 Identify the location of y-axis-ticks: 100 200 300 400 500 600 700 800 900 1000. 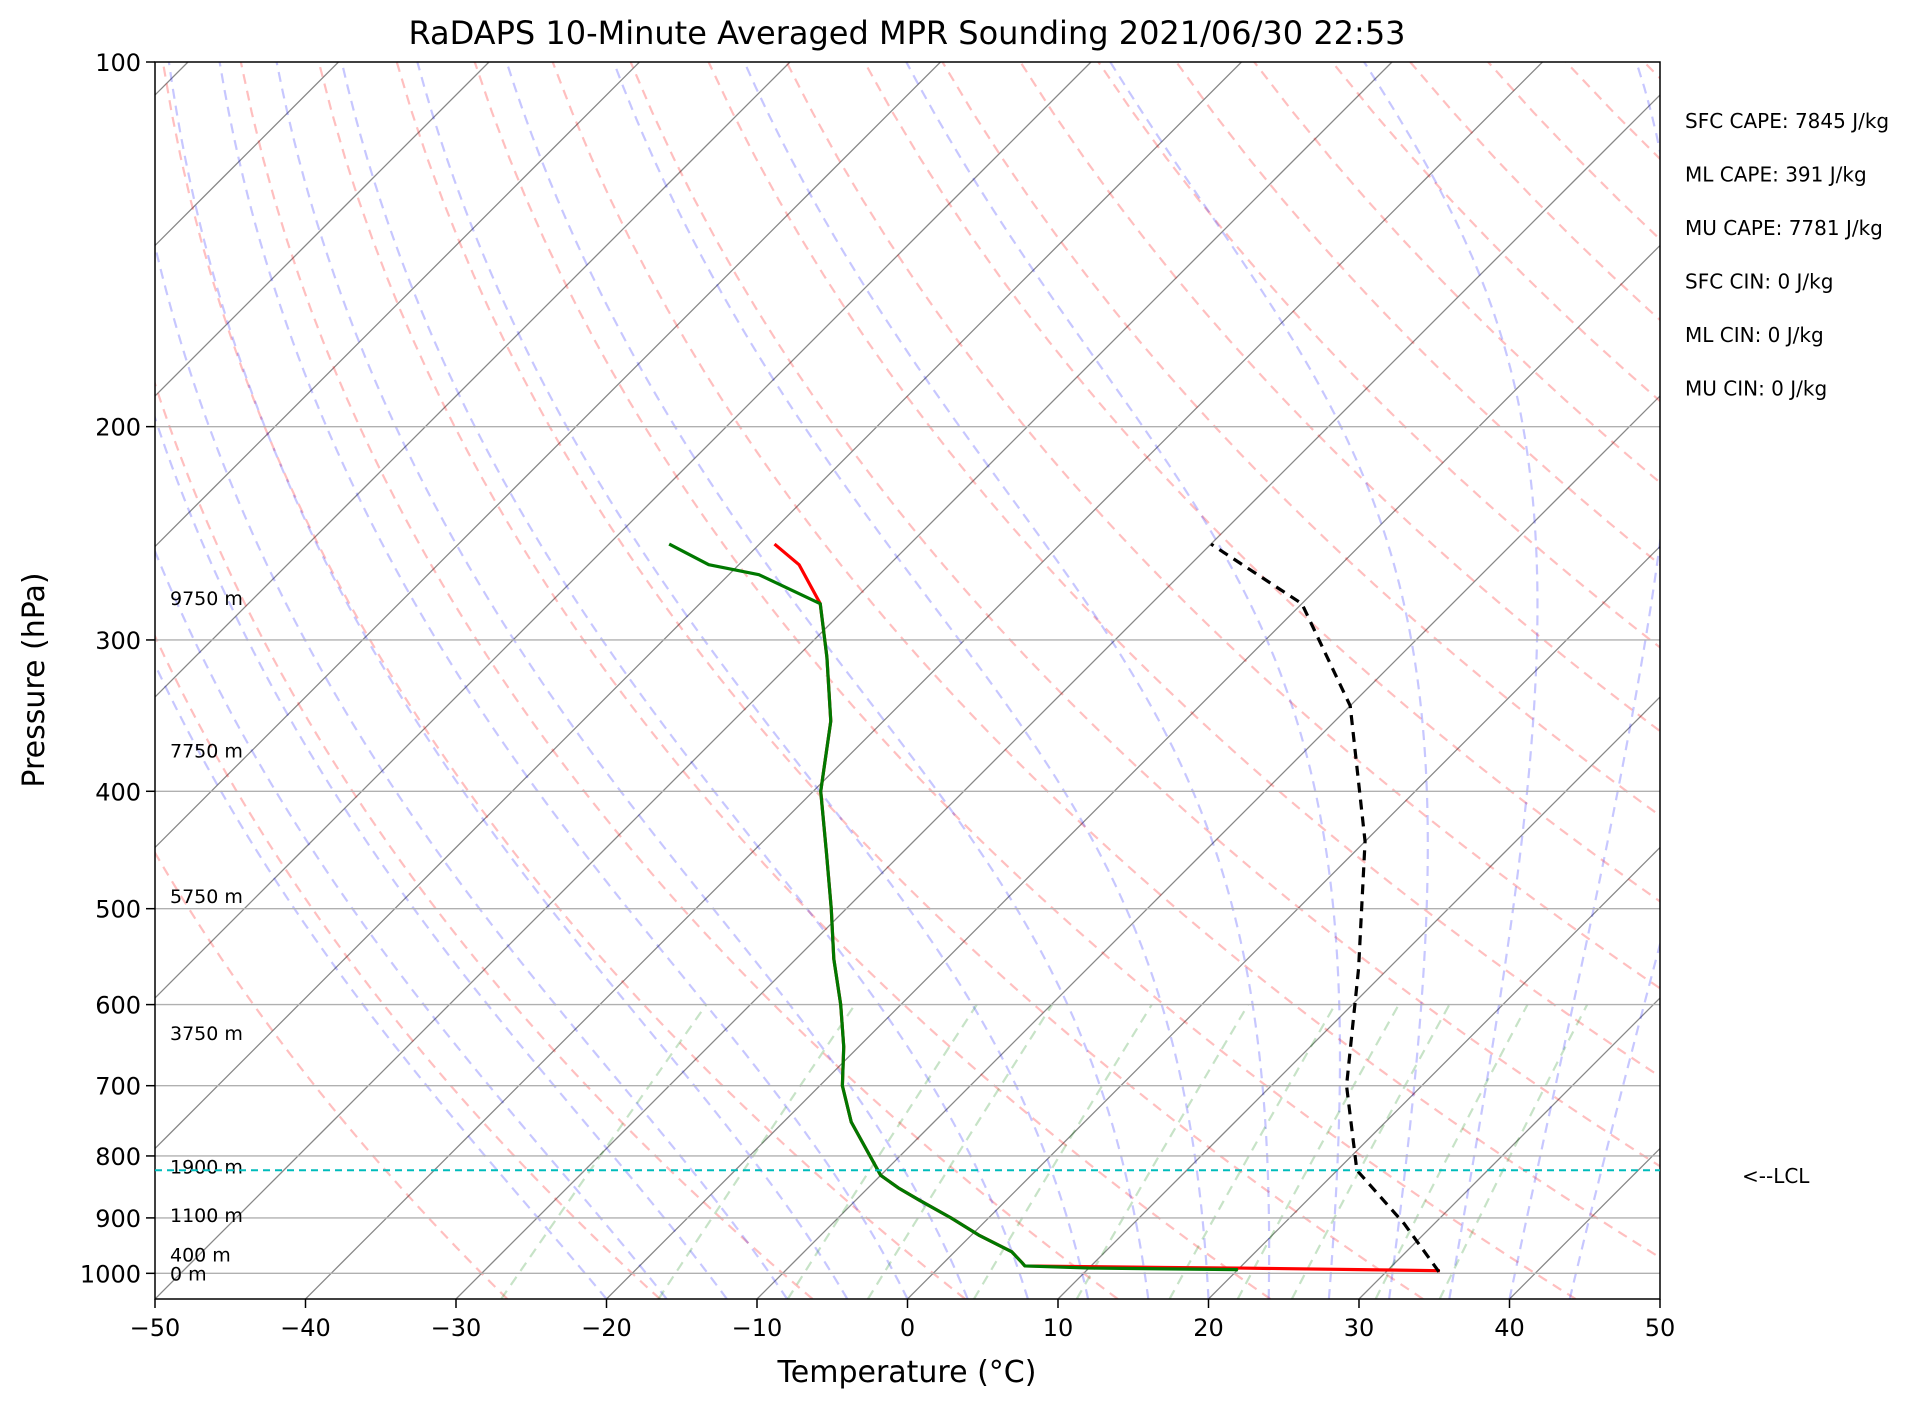
(117, 668).